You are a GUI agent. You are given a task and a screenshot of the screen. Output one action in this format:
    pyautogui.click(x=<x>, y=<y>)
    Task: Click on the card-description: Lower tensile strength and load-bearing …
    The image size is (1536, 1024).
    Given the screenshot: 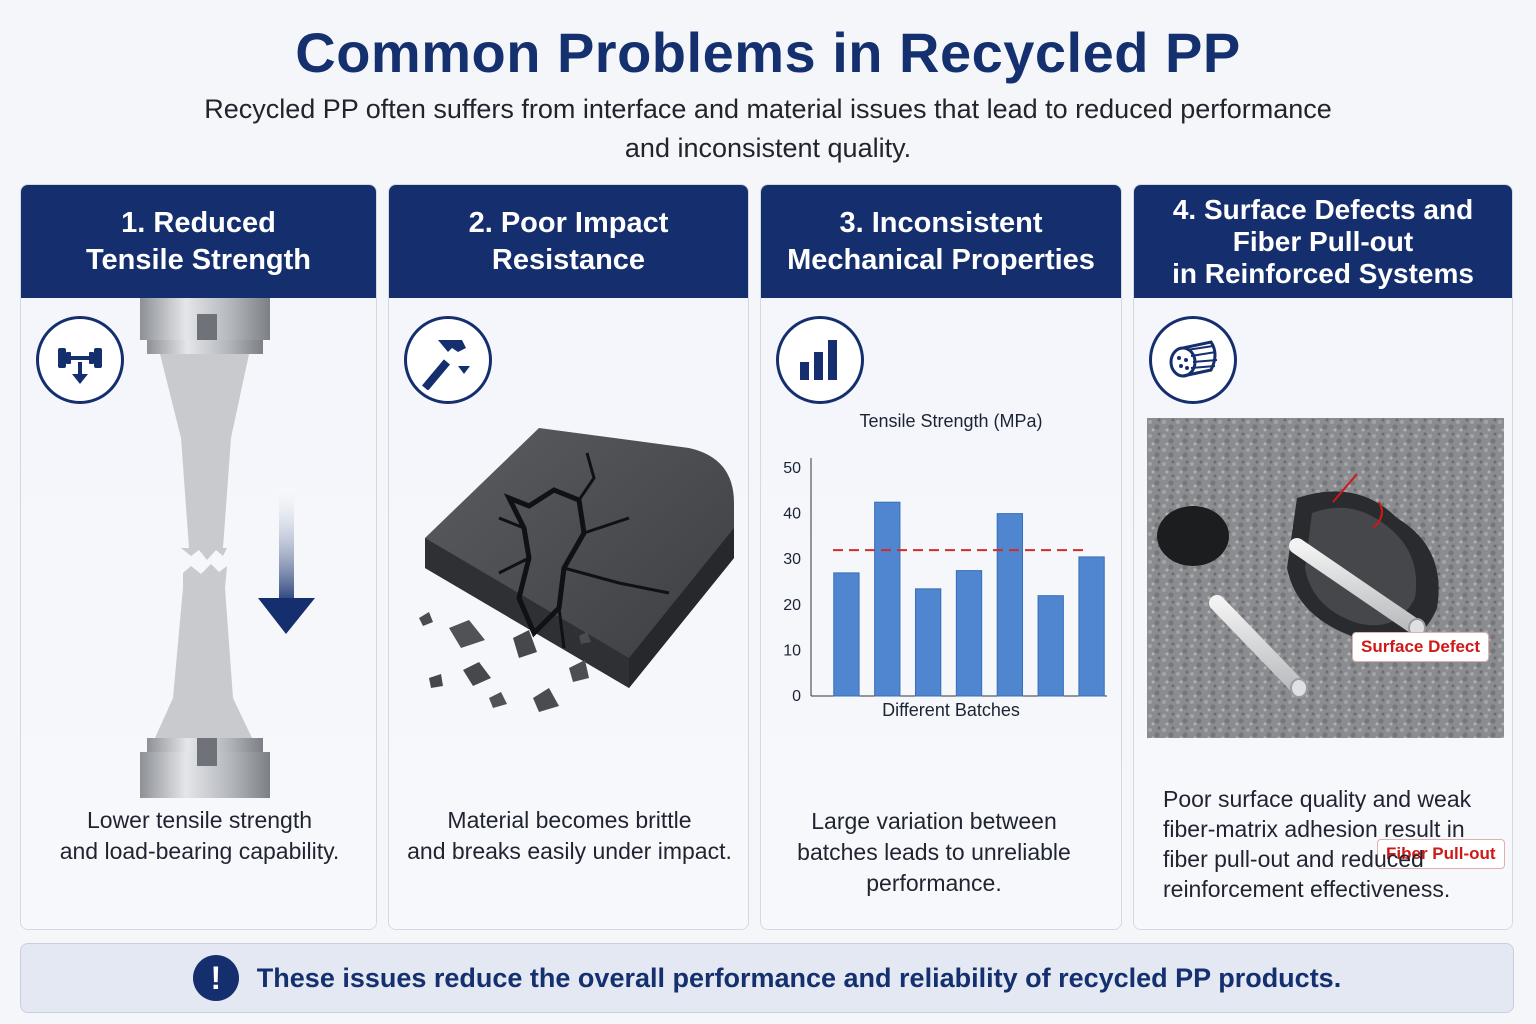 What is the action you would take?
    pyautogui.click(x=198, y=836)
    